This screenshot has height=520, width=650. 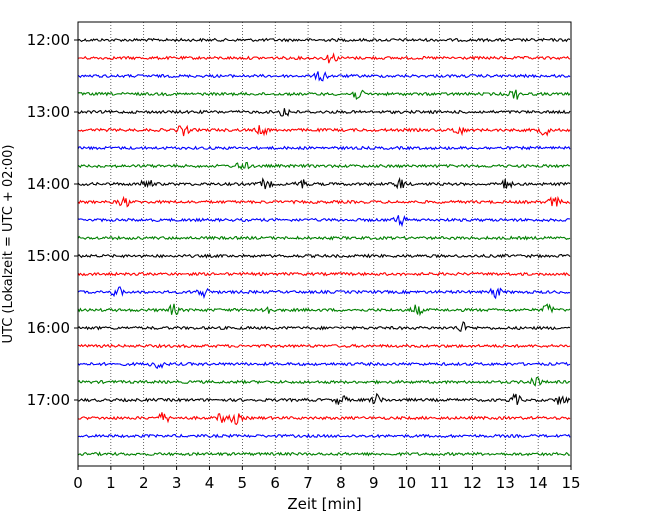 I want to click on x-tick-label-15: 15, so click(x=570, y=483).